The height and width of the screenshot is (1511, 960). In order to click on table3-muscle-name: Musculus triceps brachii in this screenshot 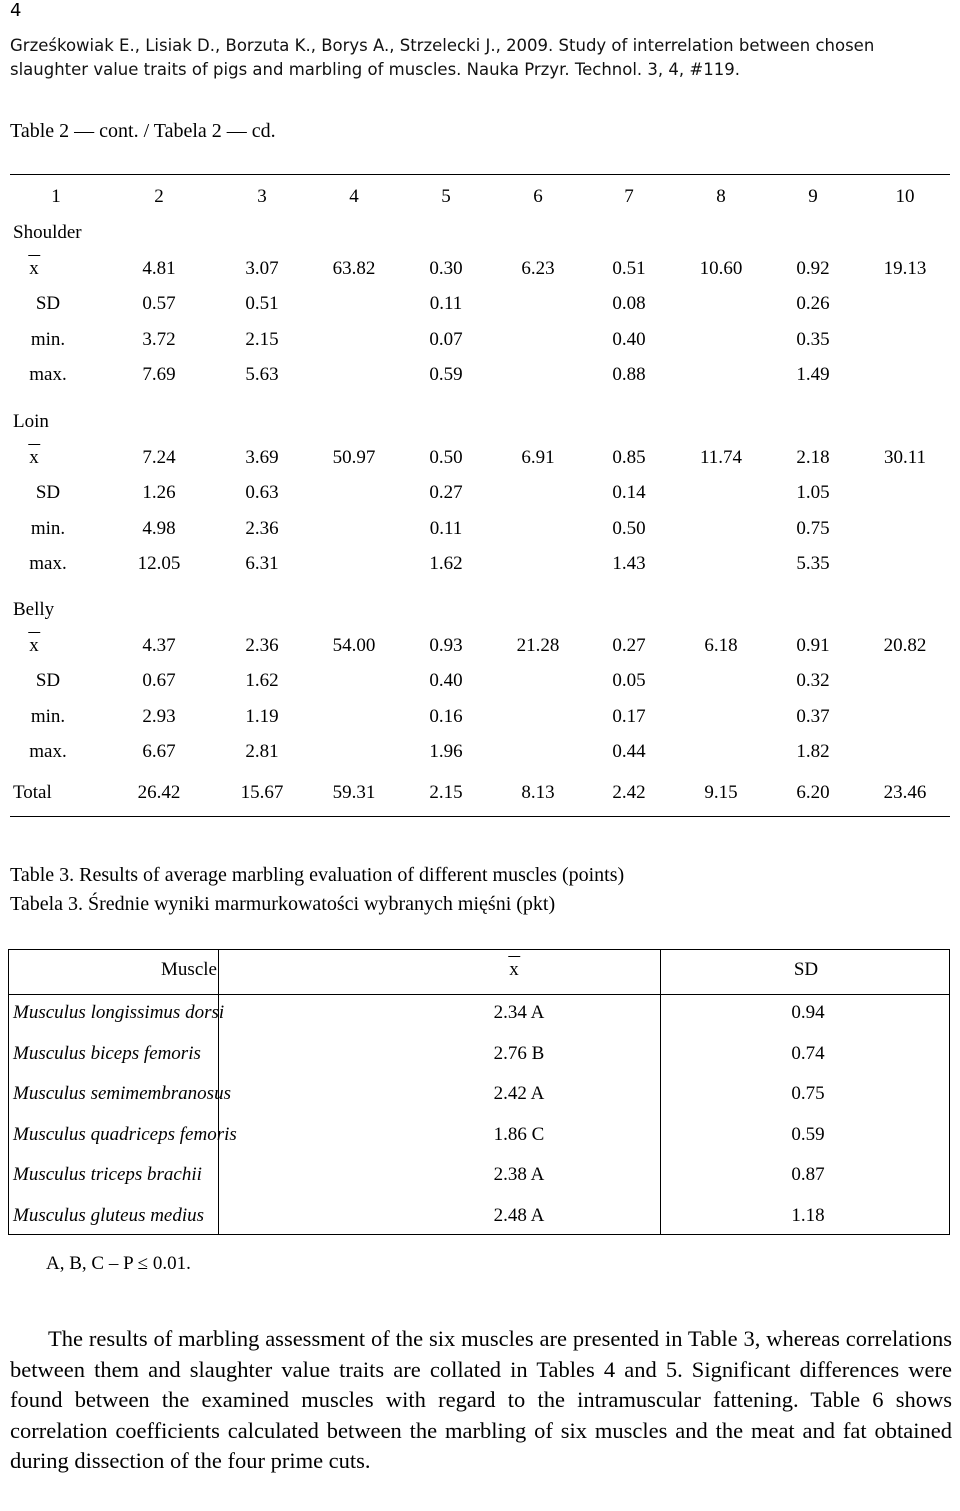, I will do `click(107, 1175)`.